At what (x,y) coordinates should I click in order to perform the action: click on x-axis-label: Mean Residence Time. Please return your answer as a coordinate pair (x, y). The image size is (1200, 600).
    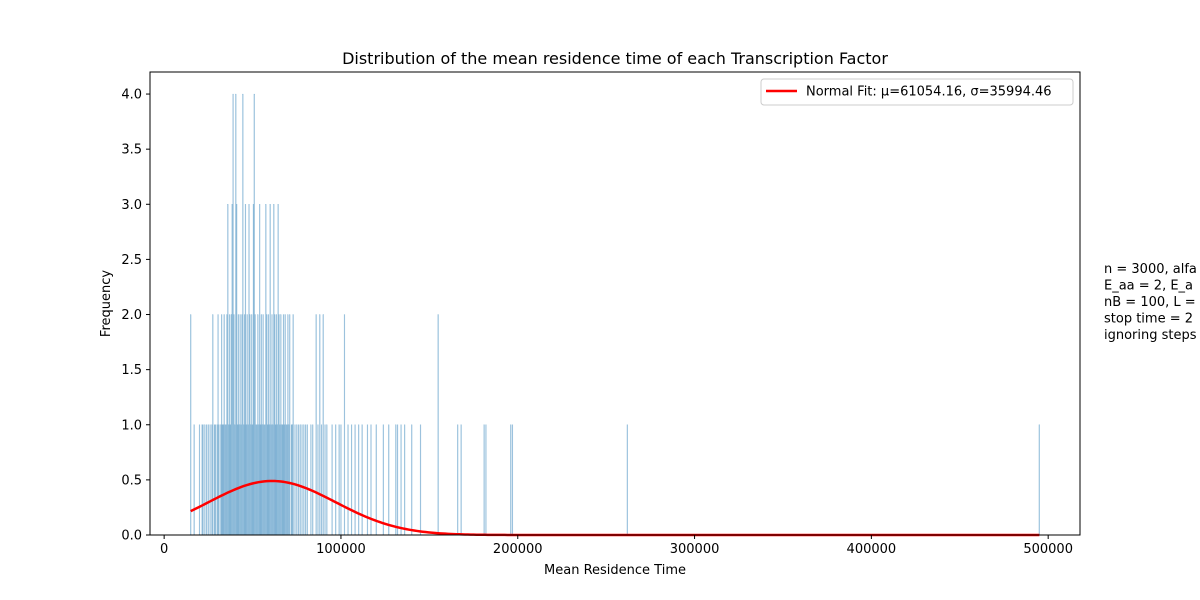
    Looking at the image, I should click on (615, 570).